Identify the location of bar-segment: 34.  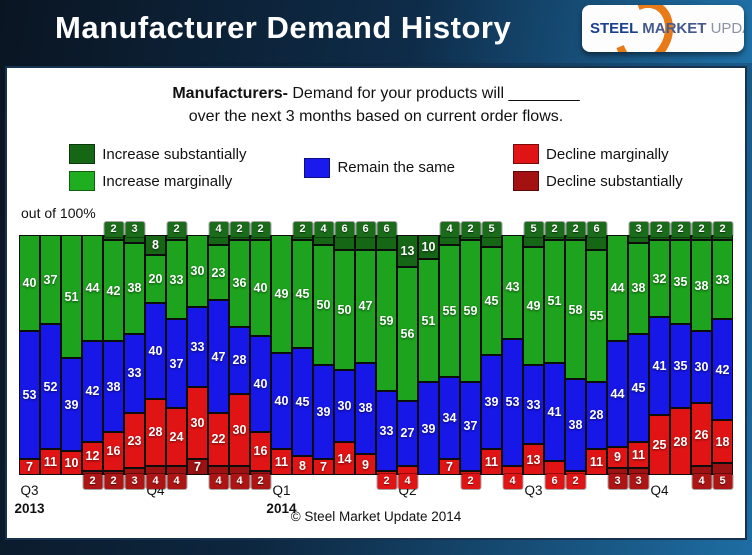
(449, 417).